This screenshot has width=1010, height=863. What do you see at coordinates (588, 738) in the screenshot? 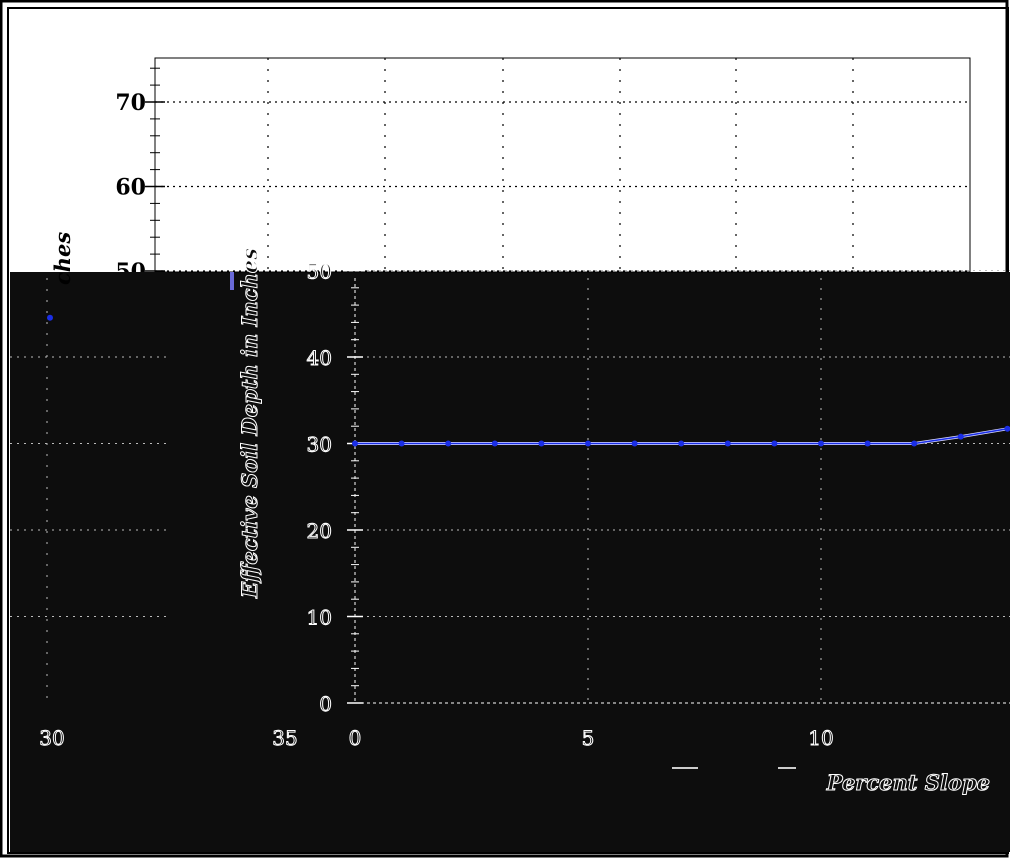
I see `x-tick-label: 5` at bounding box center [588, 738].